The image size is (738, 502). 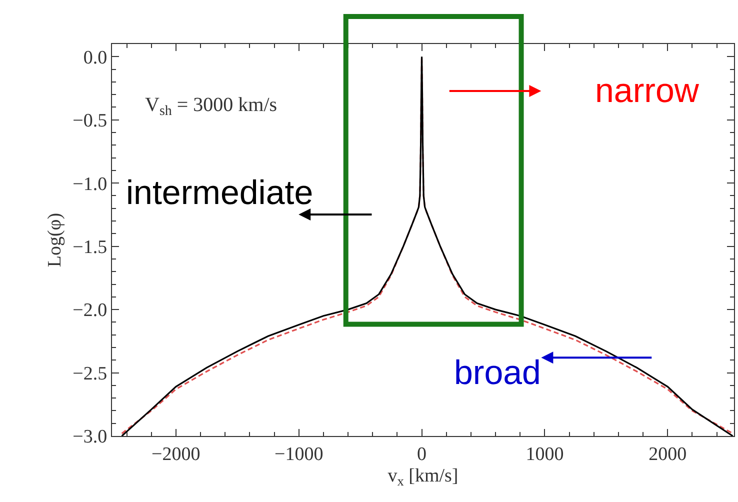 I want to click on y-tick-label: −2.0, so click(x=90, y=311).